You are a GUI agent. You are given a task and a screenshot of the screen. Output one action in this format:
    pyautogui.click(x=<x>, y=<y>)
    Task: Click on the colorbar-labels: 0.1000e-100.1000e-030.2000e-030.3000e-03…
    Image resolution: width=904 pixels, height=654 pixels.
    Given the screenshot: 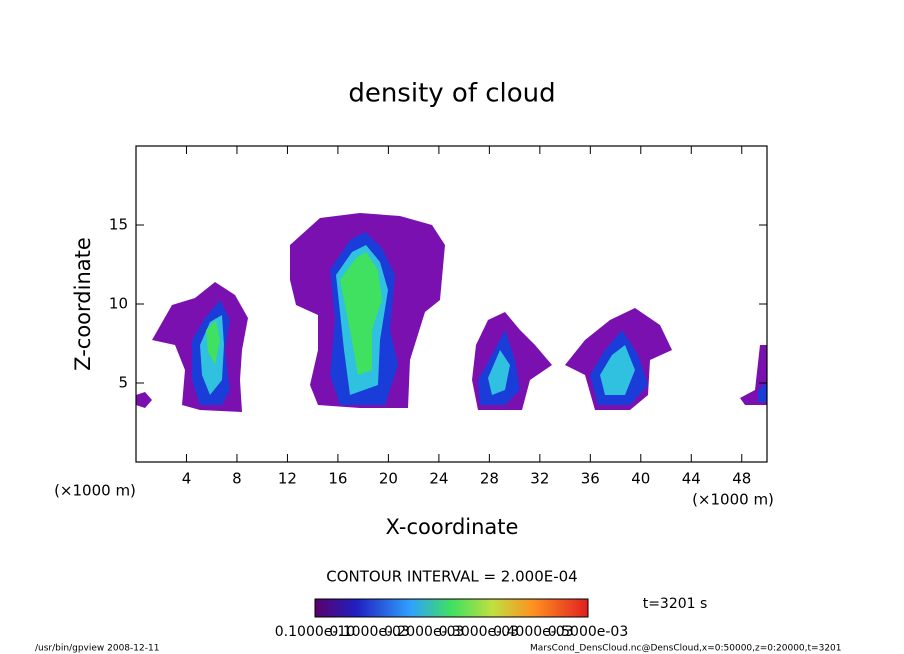 What is the action you would take?
    pyautogui.click(x=451, y=632)
    